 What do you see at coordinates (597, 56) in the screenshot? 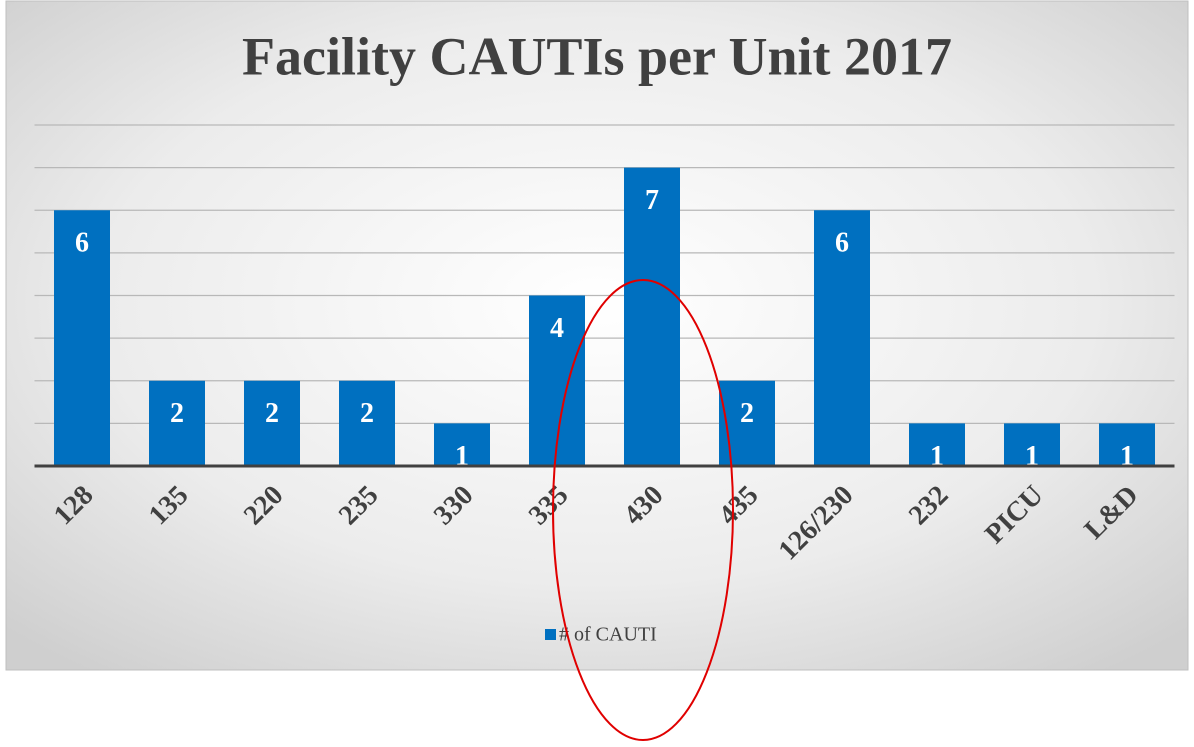
I see `chart-title: Facility CAUTIs per Unit 2017` at bounding box center [597, 56].